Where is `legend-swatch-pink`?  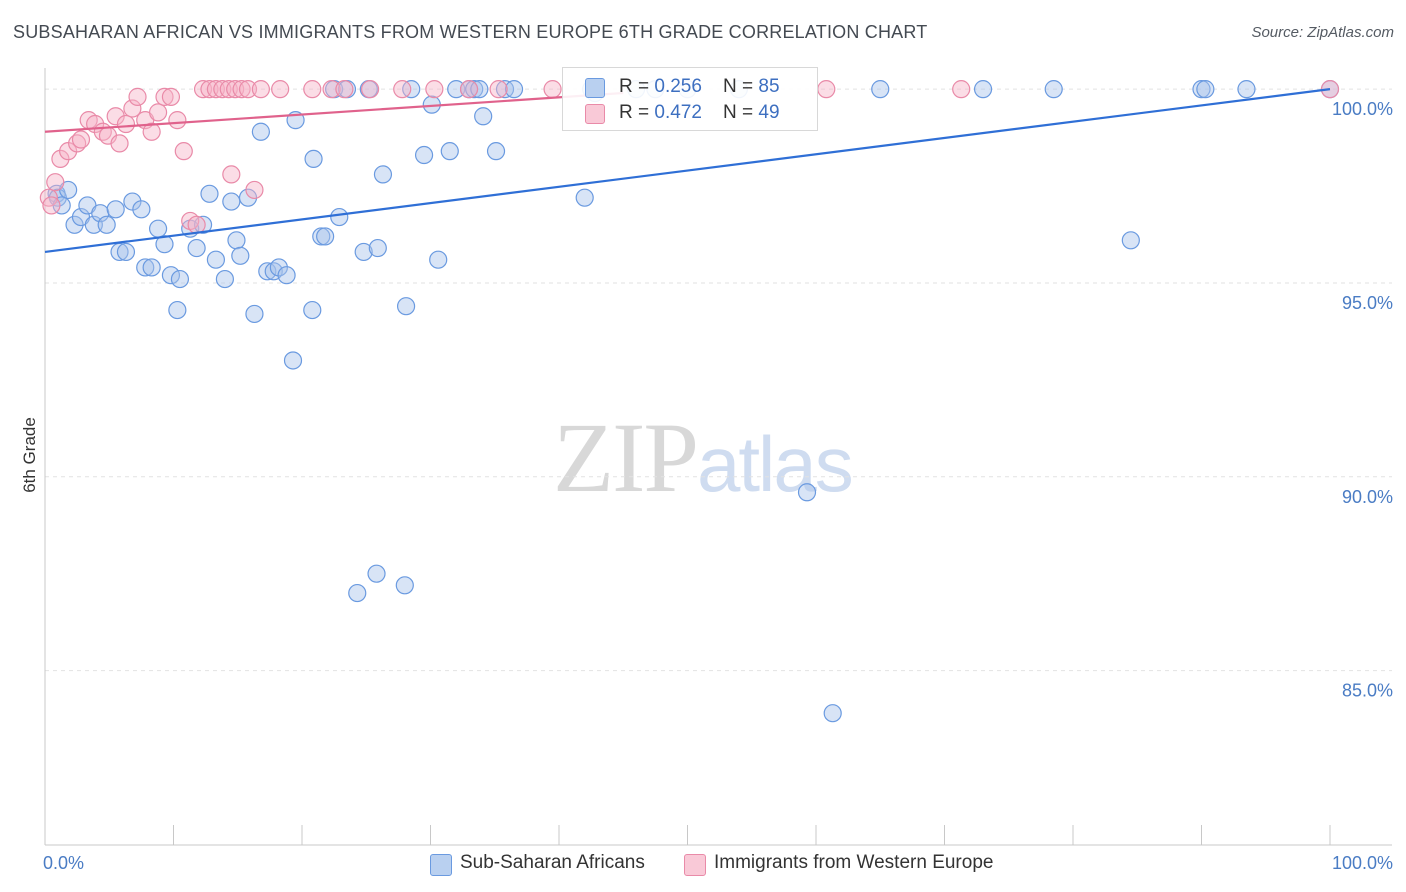 legend-swatch-pink is located at coordinates (695, 865).